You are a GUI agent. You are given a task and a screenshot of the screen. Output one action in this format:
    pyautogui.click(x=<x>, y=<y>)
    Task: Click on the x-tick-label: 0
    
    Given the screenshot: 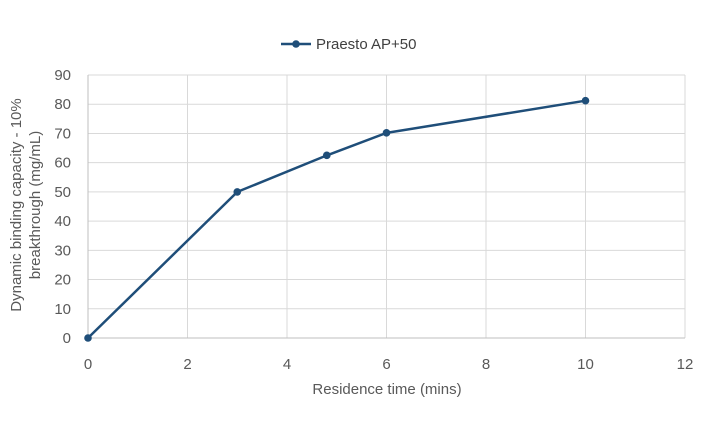 What is the action you would take?
    pyautogui.click(x=88, y=364)
    